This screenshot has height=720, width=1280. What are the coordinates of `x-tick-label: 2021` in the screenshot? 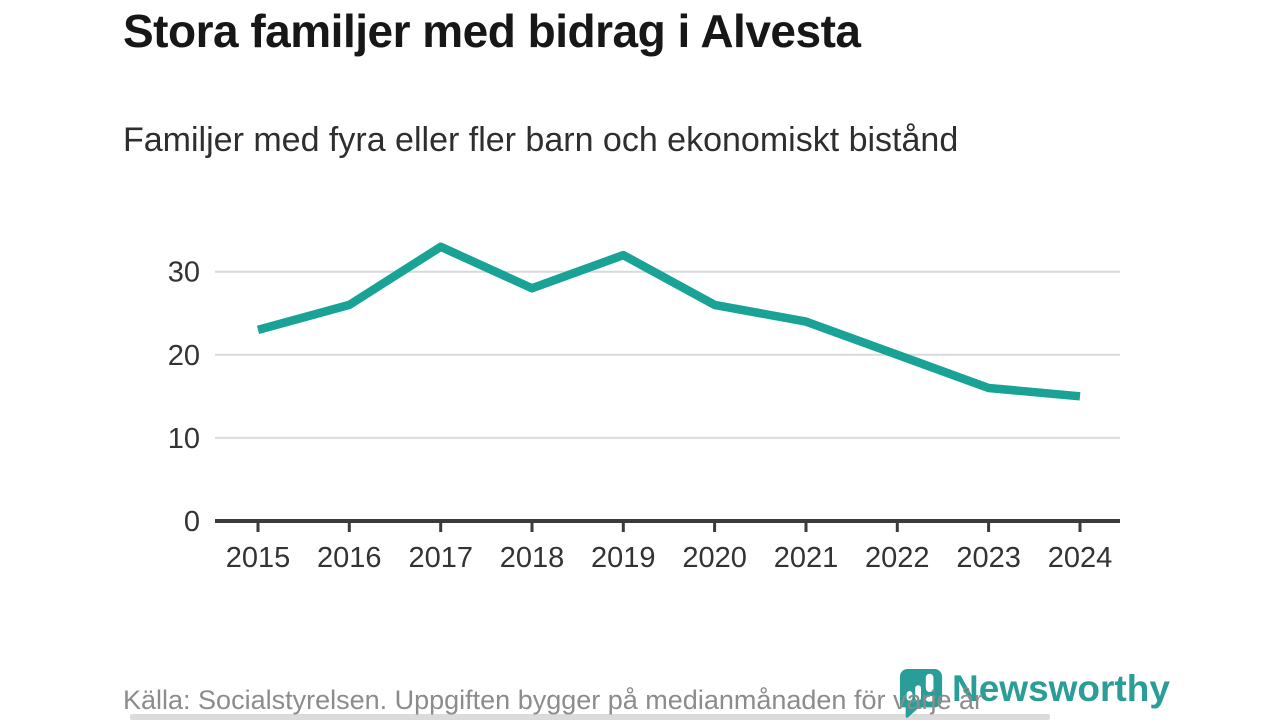 It's located at (806, 558).